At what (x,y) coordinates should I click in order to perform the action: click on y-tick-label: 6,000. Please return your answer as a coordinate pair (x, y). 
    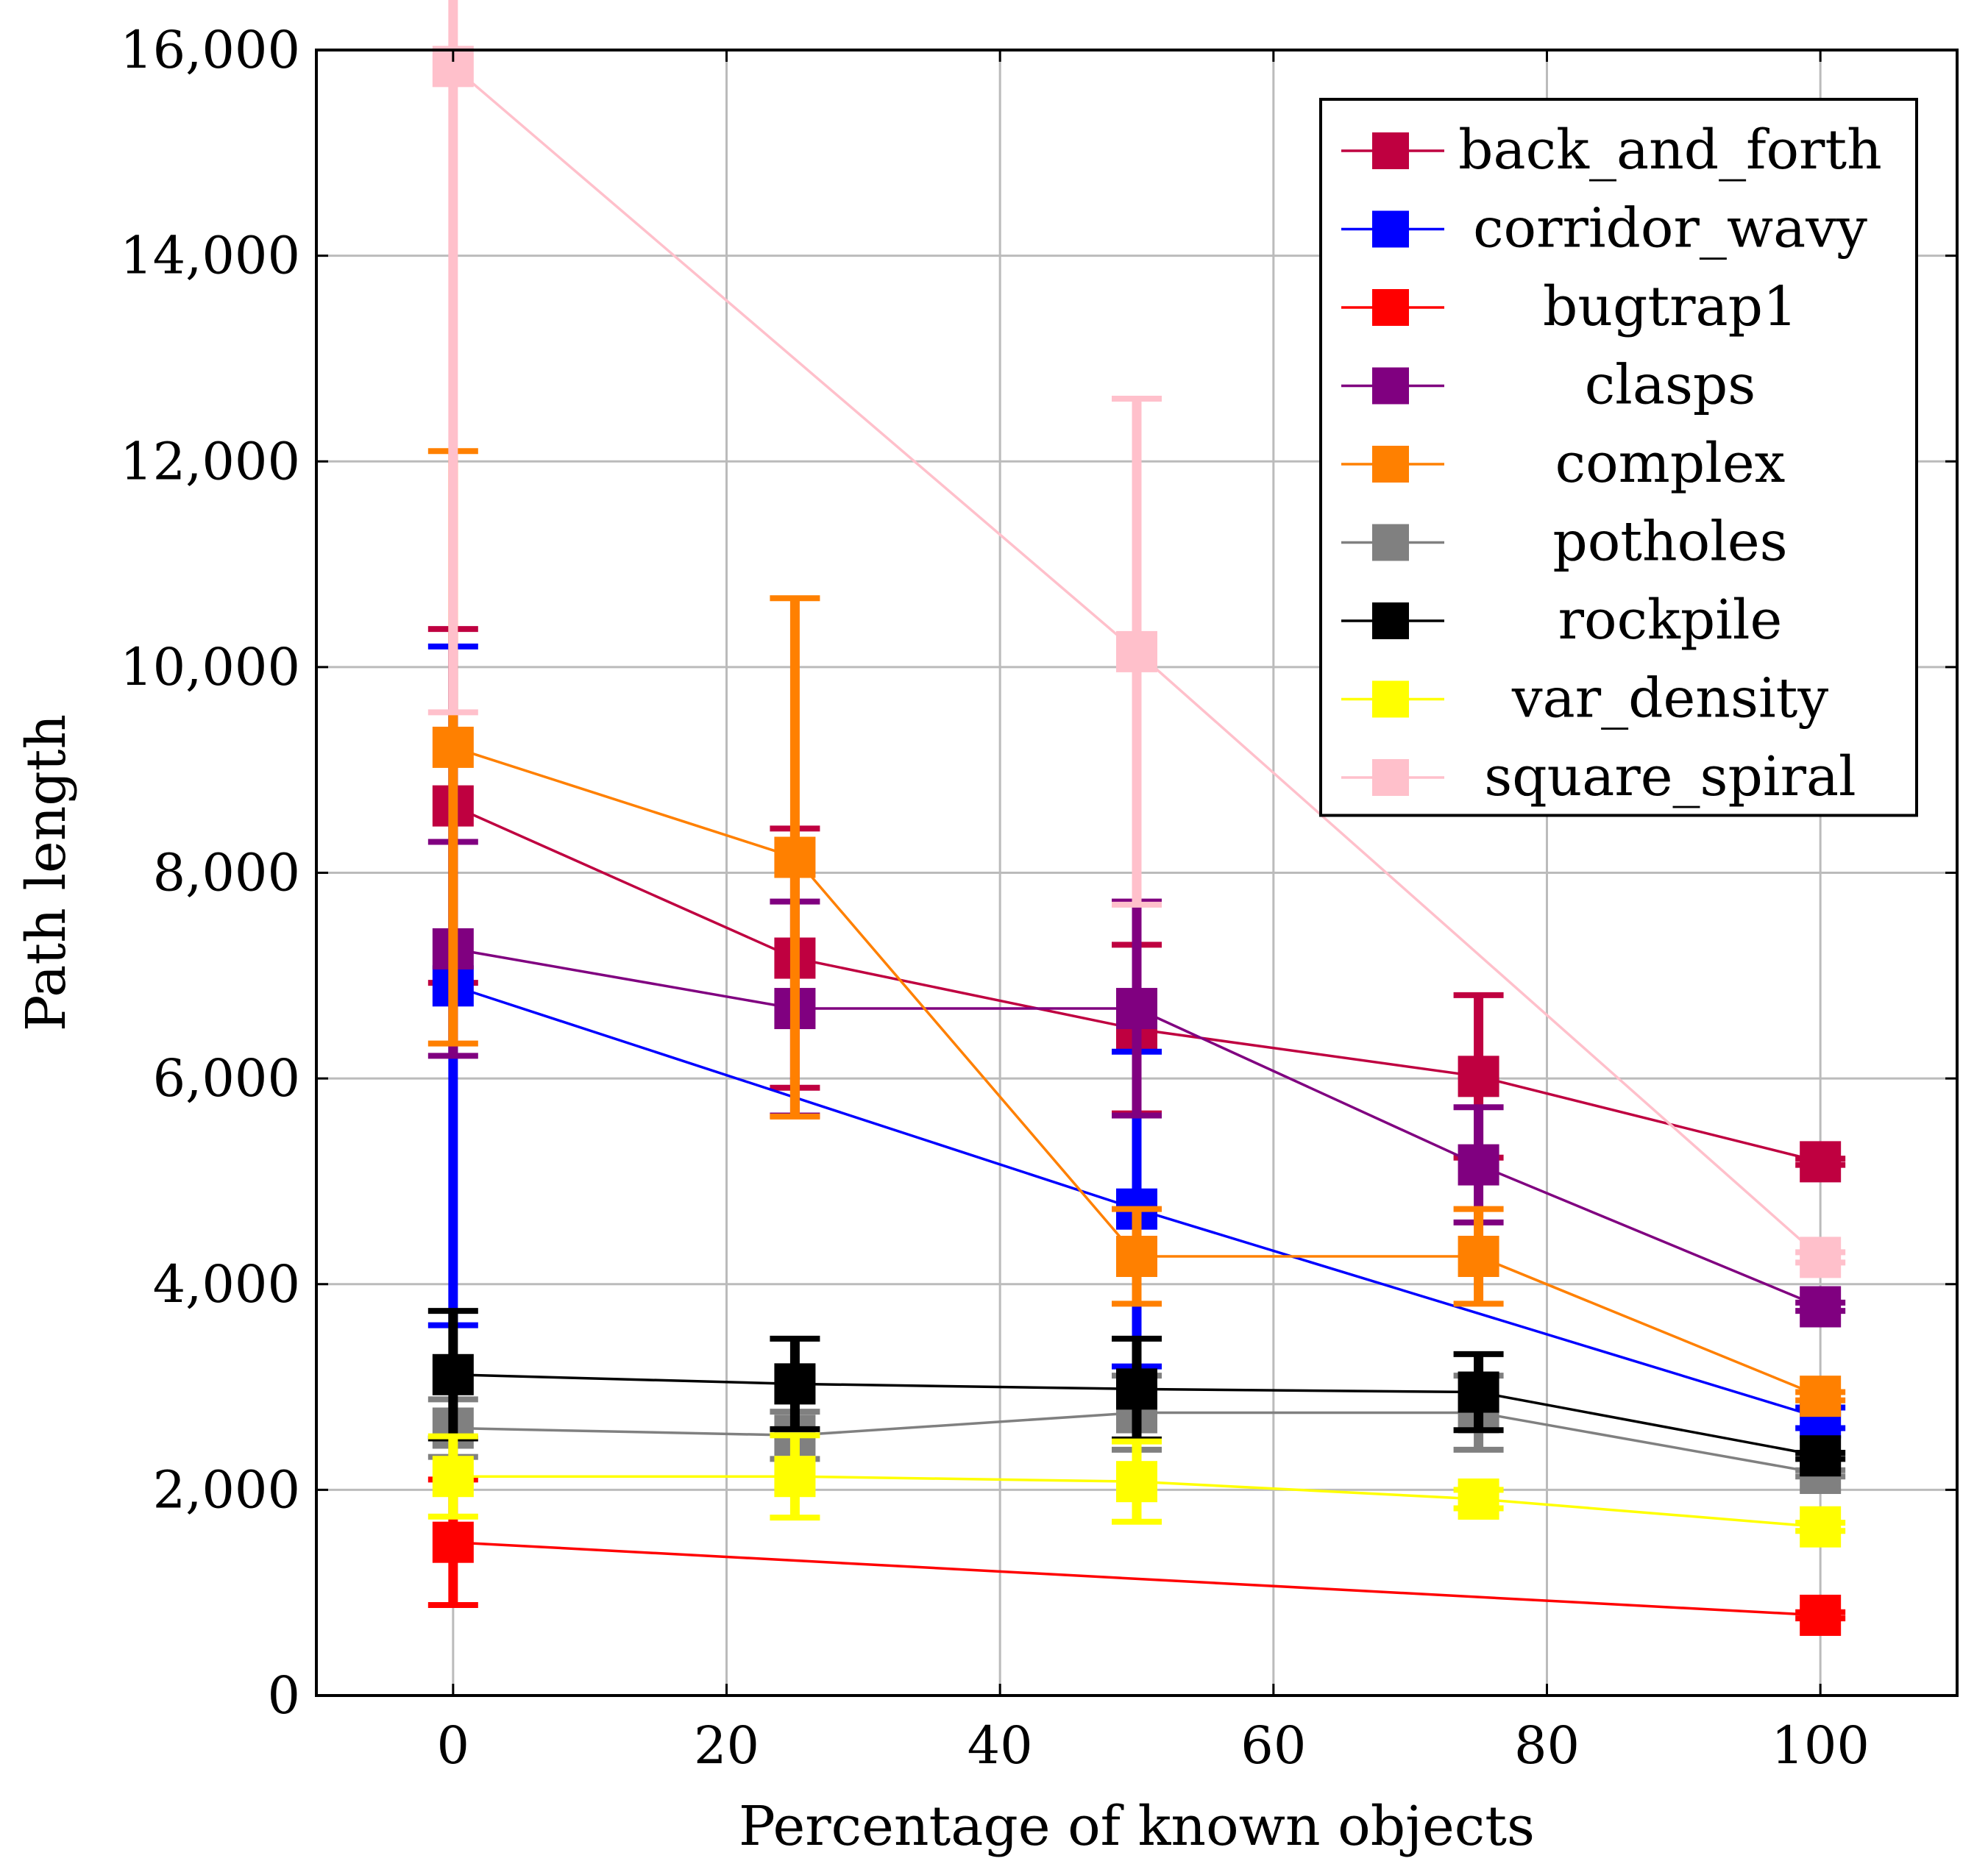
    Looking at the image, I should click on (226, 1078).